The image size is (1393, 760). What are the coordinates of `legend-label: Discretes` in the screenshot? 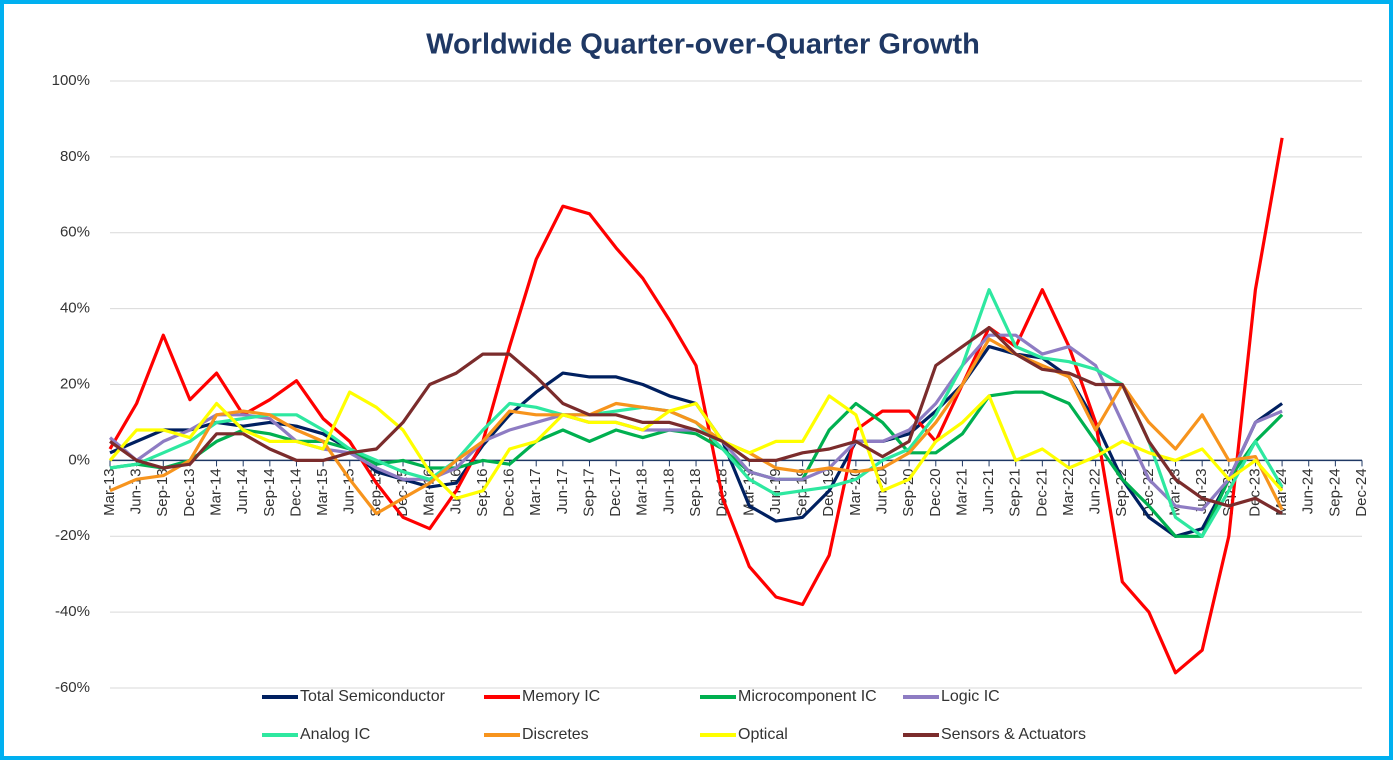 It's located at (555, 734).